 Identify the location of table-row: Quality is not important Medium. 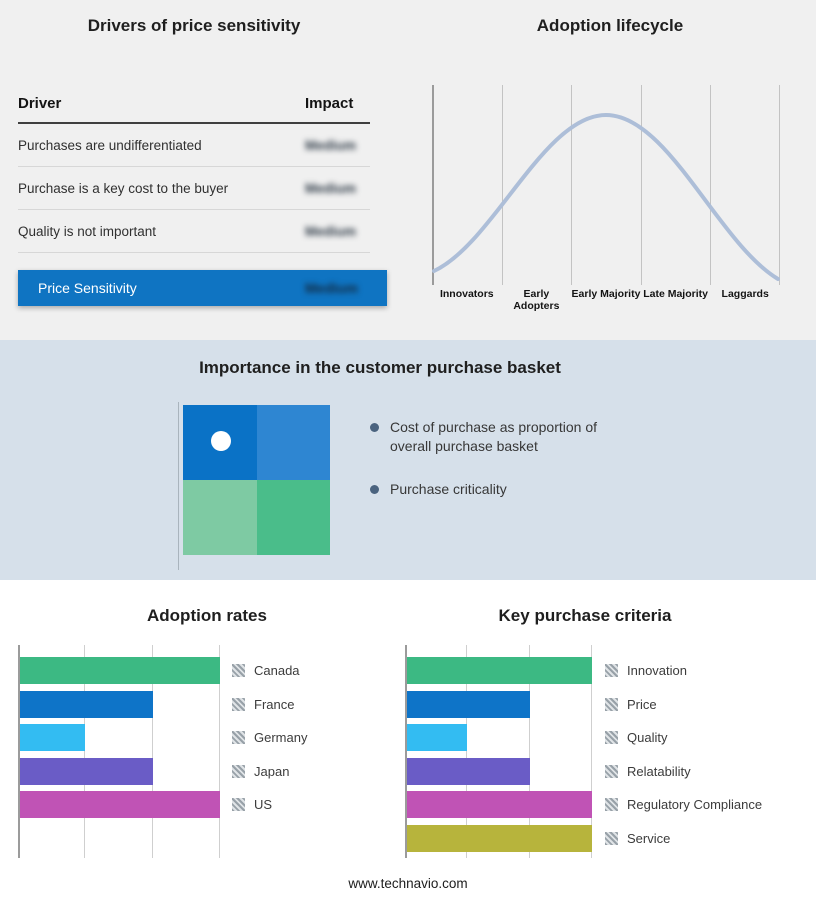
(194, 231).